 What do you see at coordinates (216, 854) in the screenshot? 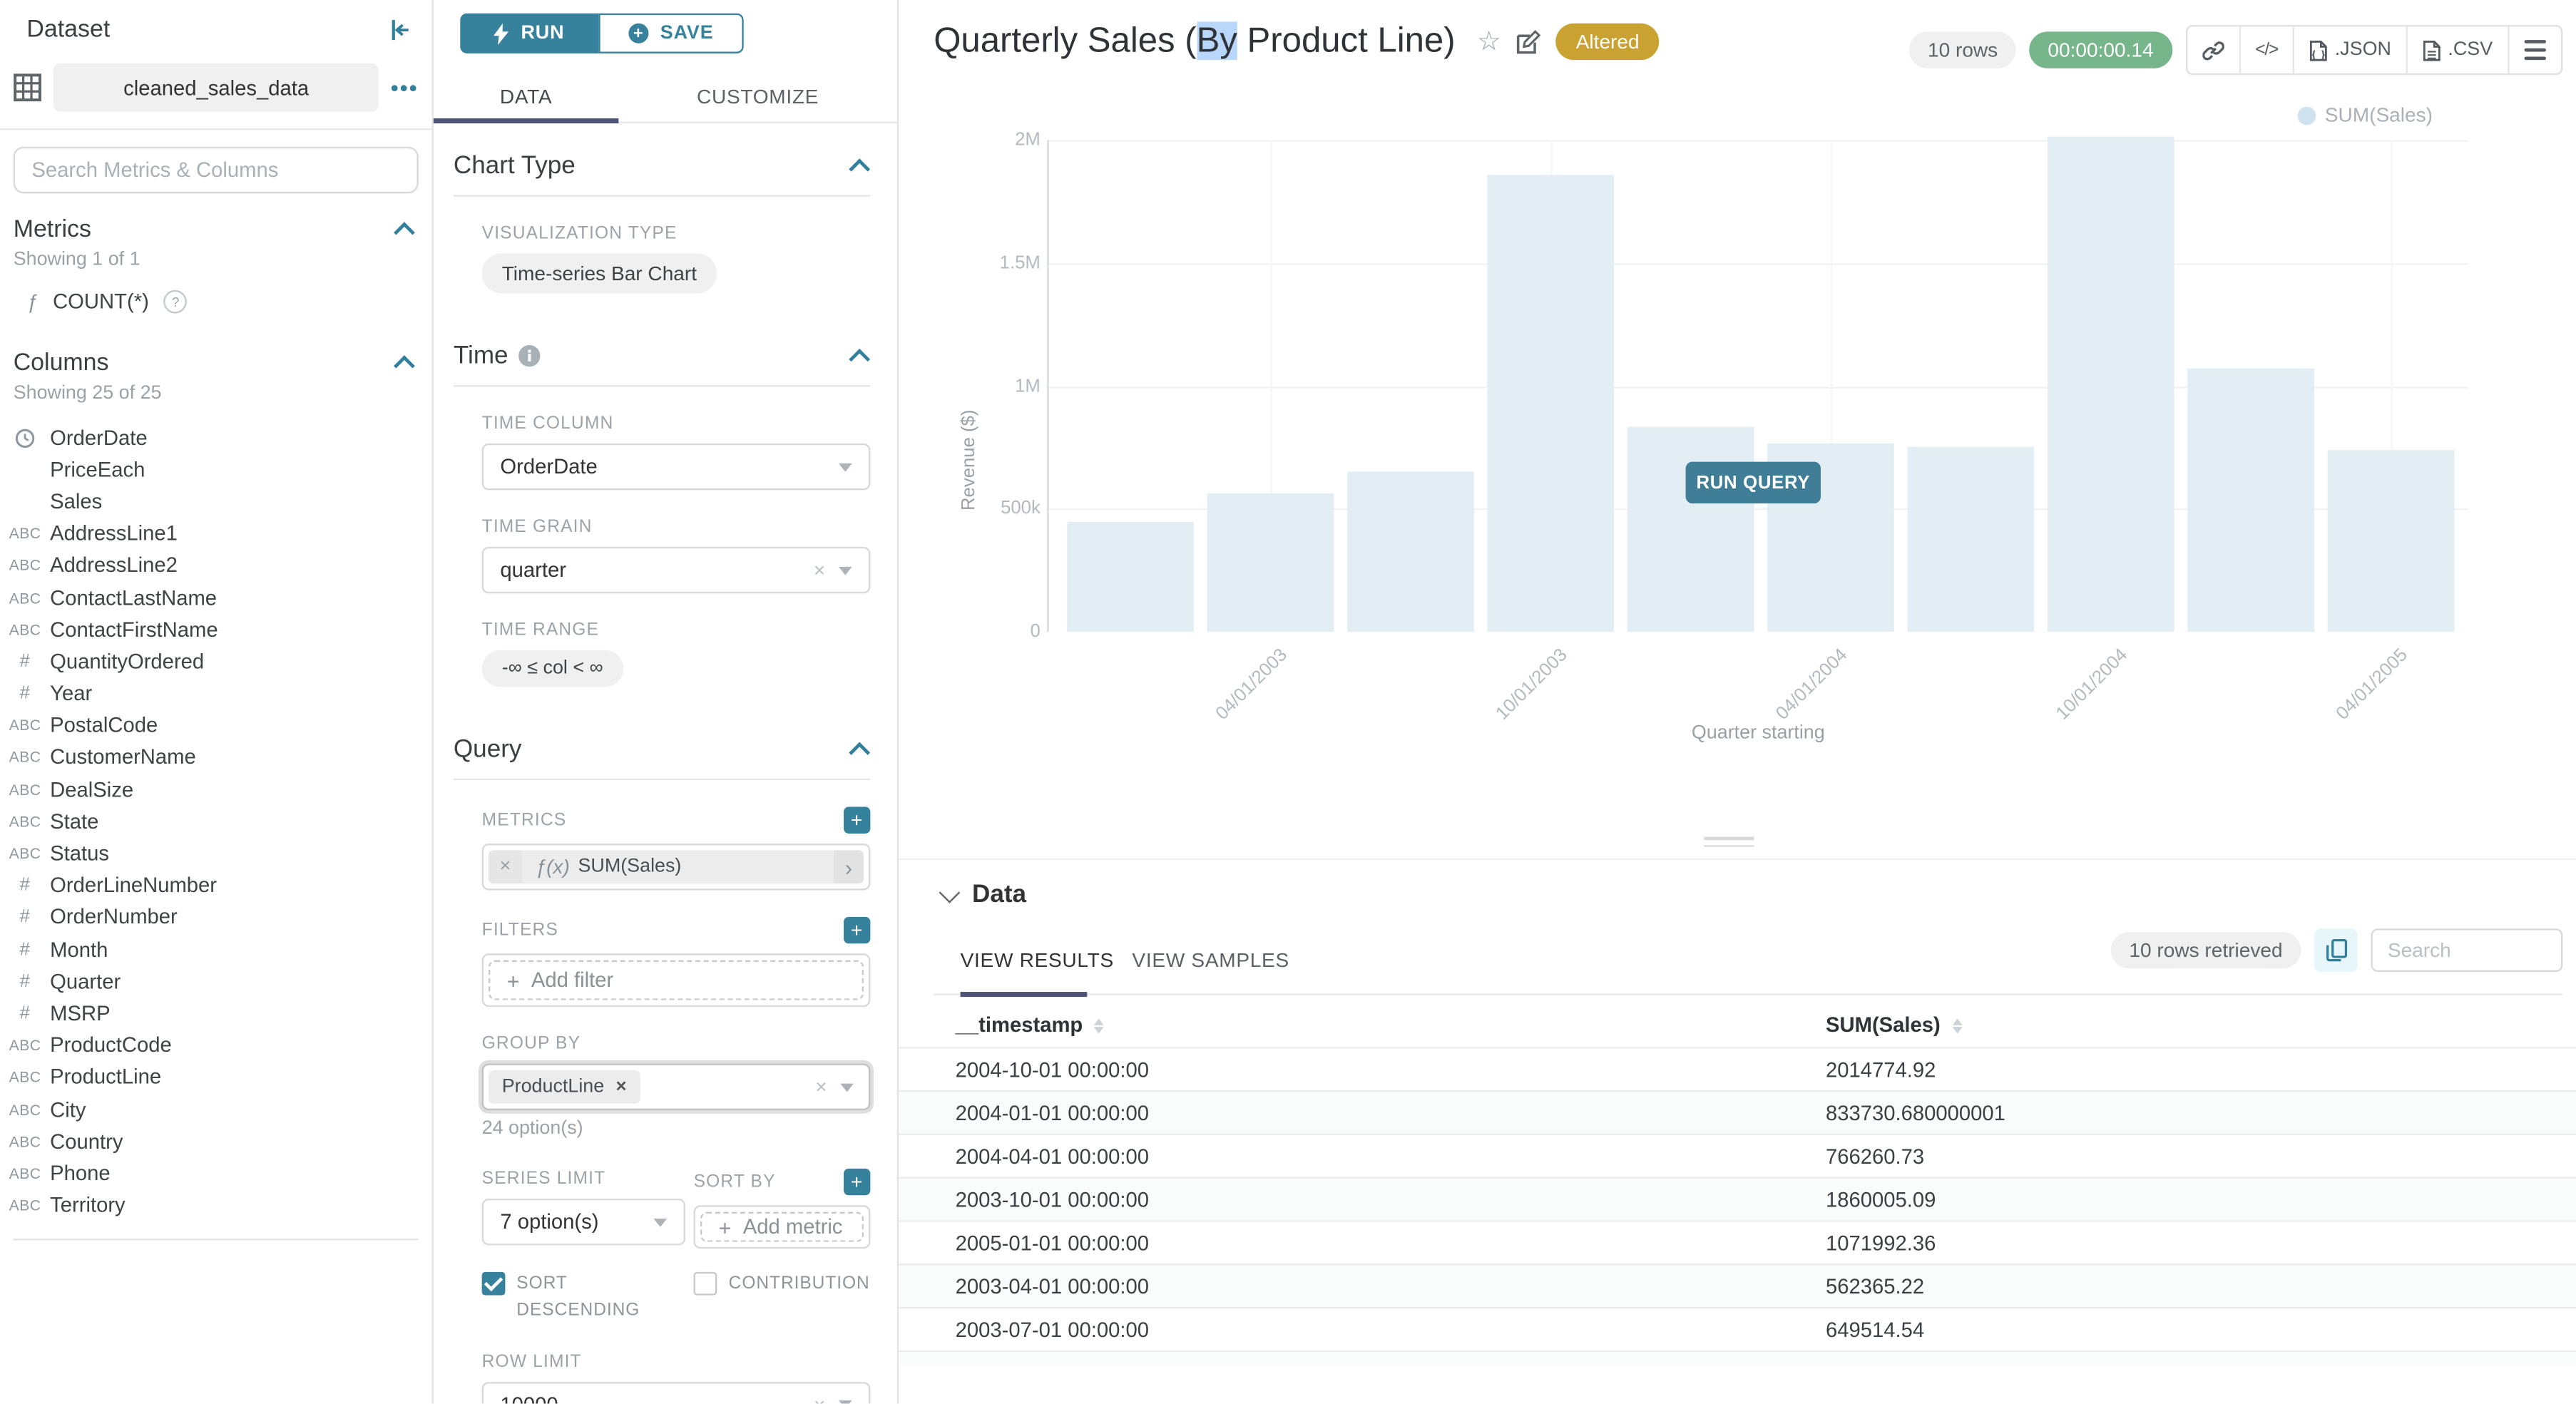
I see `column-item: ABC Status` at bounding box center [216, 854].